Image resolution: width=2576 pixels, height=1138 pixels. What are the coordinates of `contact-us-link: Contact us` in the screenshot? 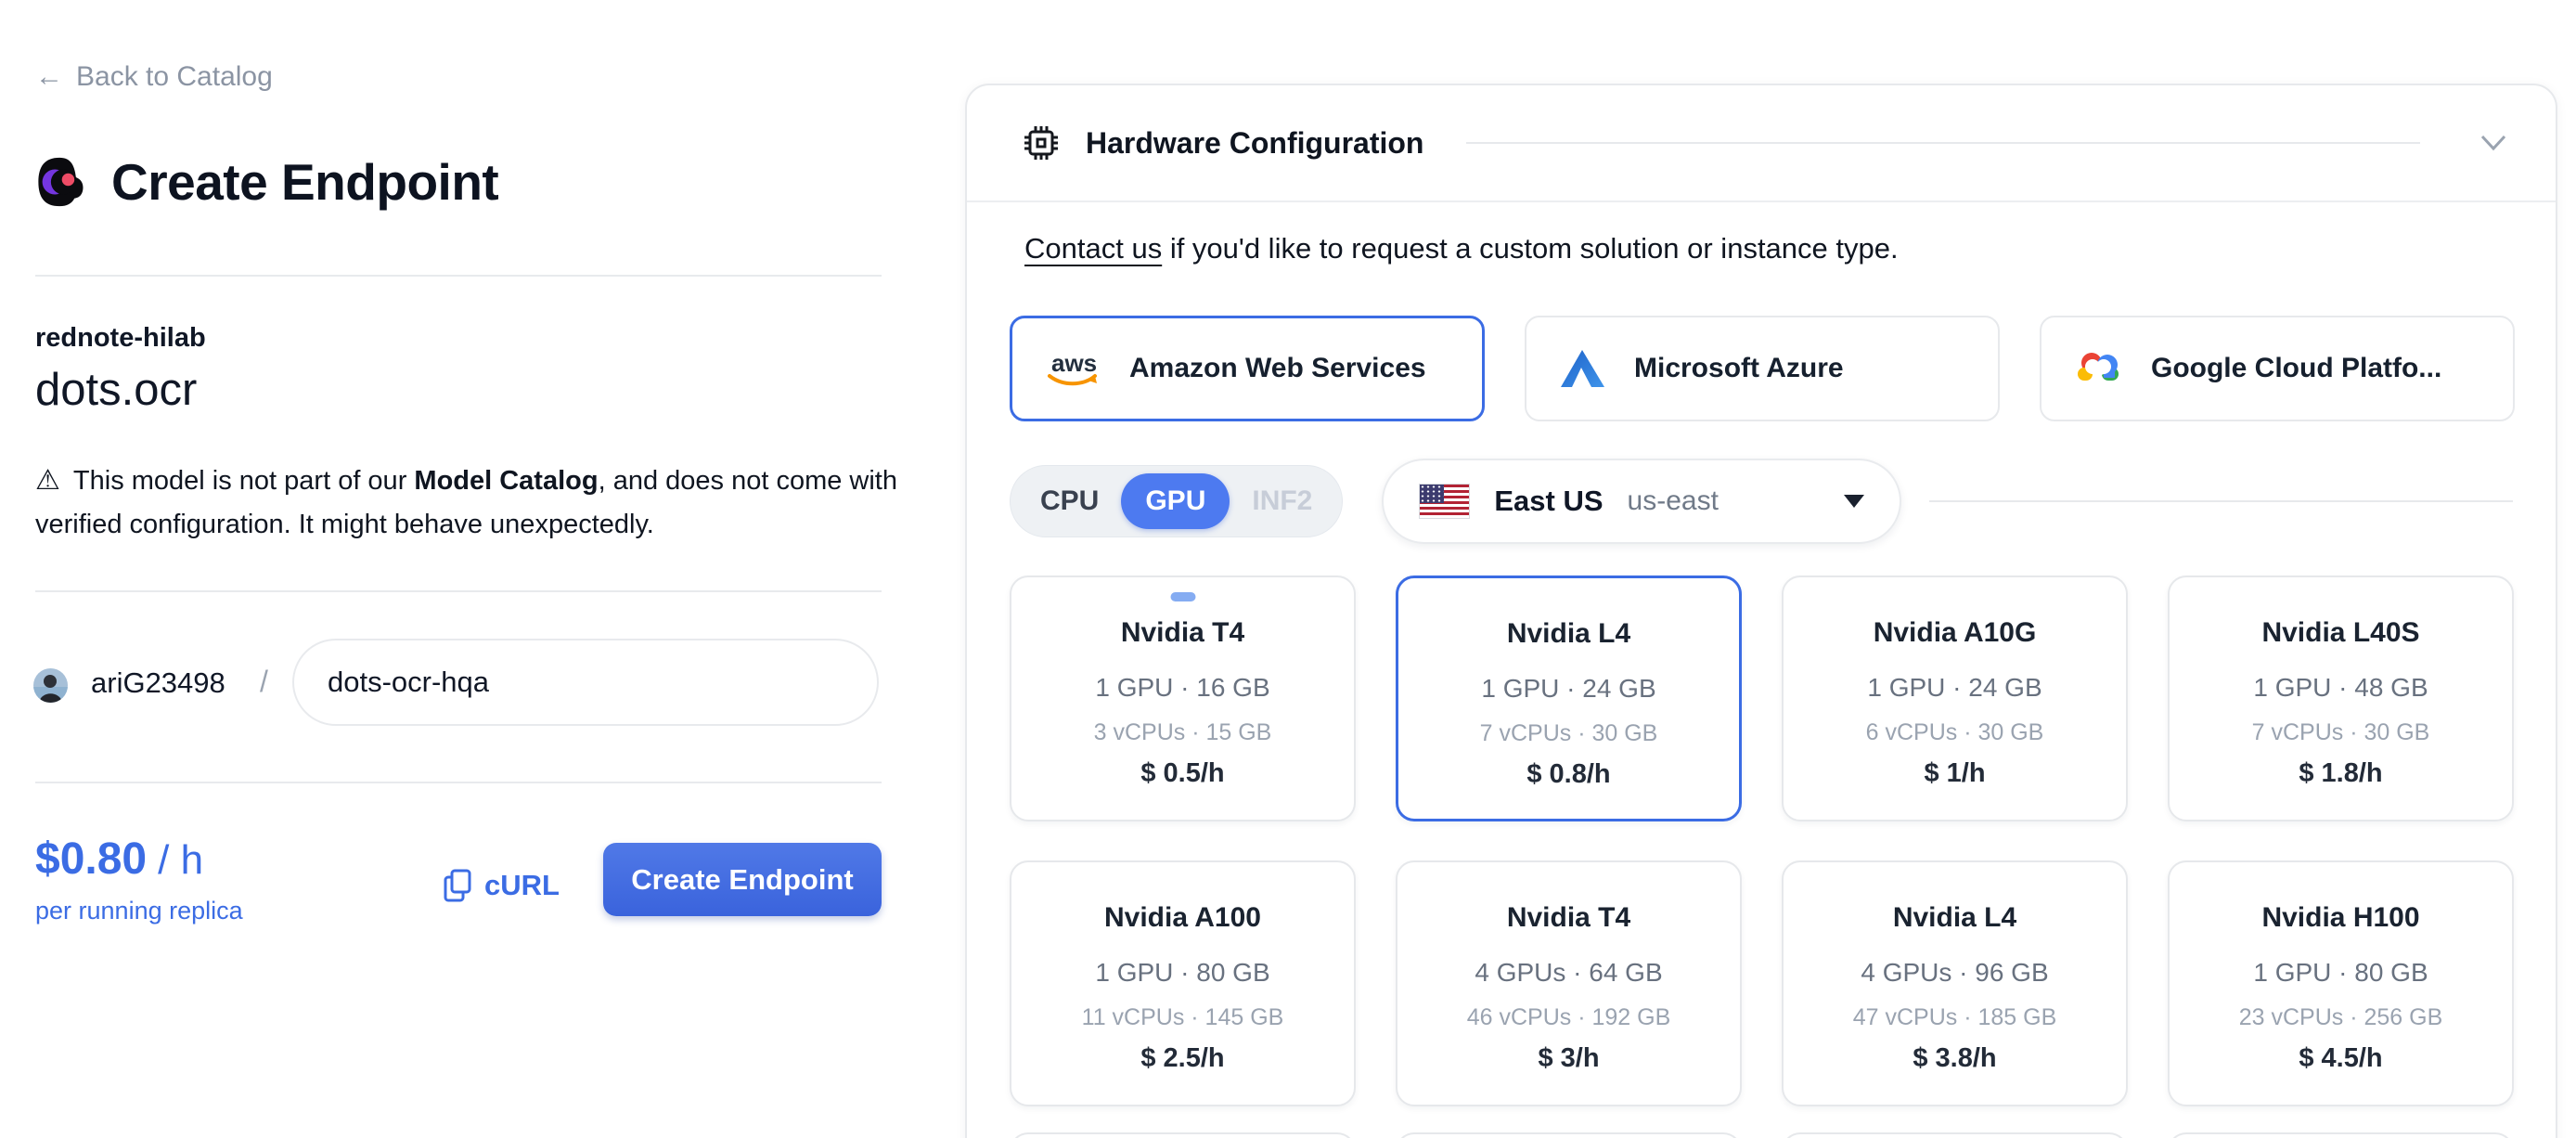 It's located at (1093, 249).